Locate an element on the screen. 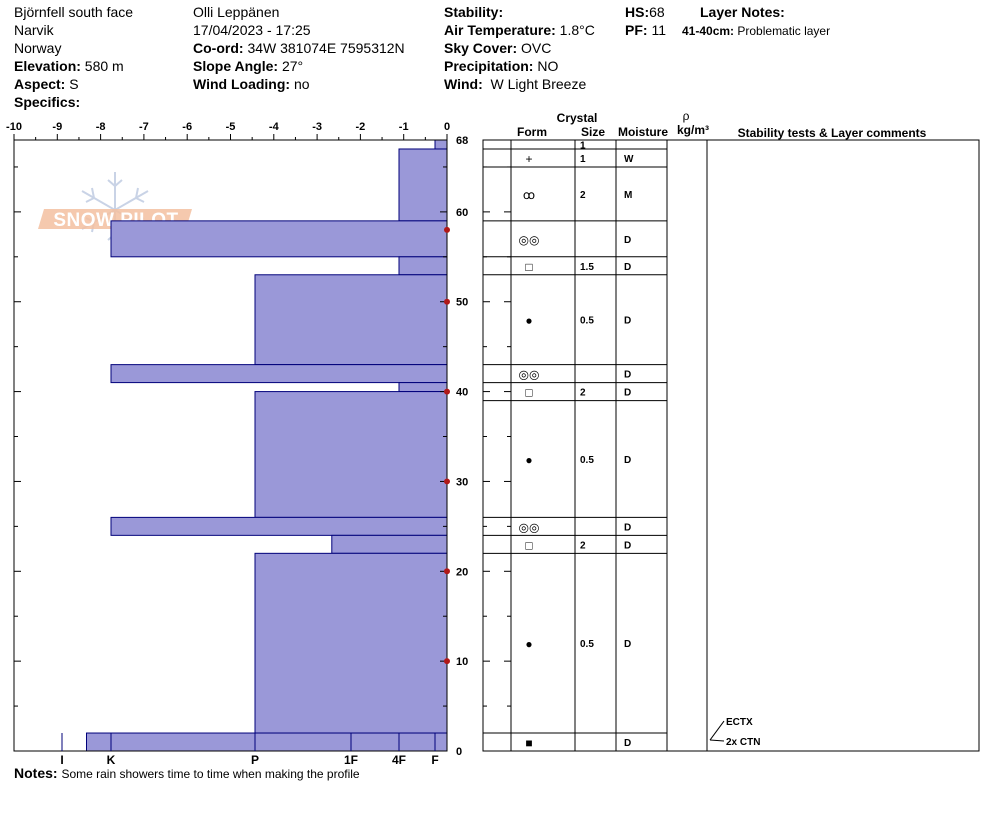  temperature-points is located at coordinates (447, 445).